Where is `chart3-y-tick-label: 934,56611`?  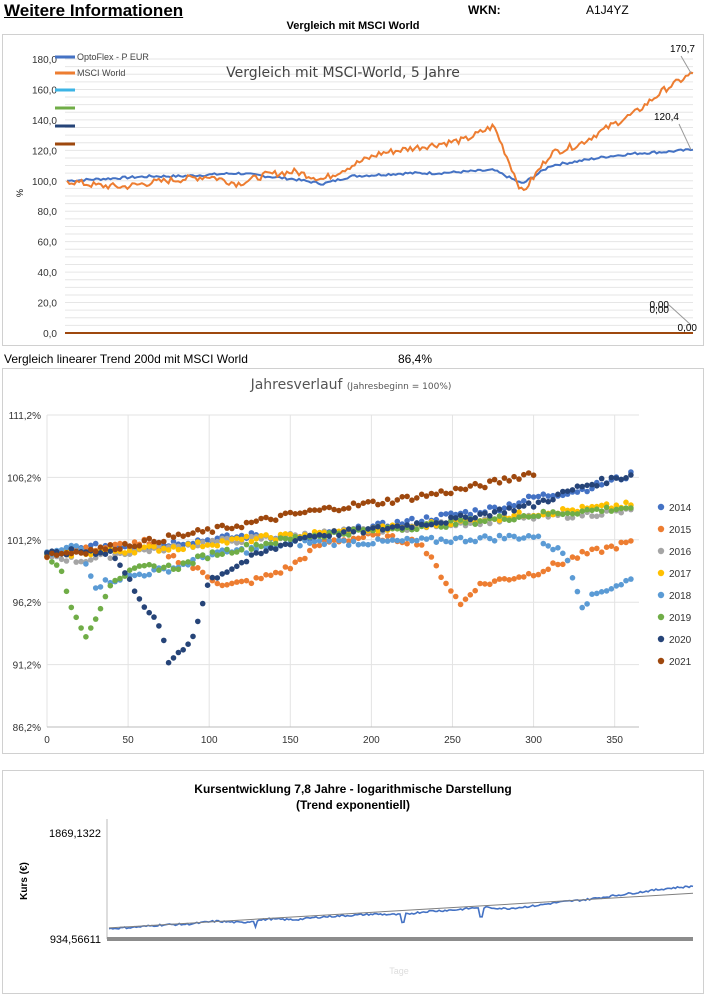
chart3-y-tick-label: 934,56611 is located at coordinates (75, 940).